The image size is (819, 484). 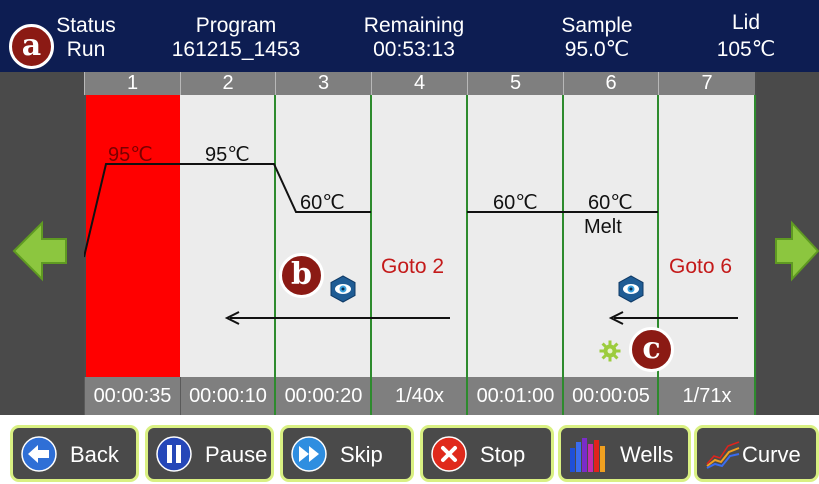 What do you see at coordinates (86, 49) in the screenshot?
I see `status-value: Run` at bounding box center [86, 49].